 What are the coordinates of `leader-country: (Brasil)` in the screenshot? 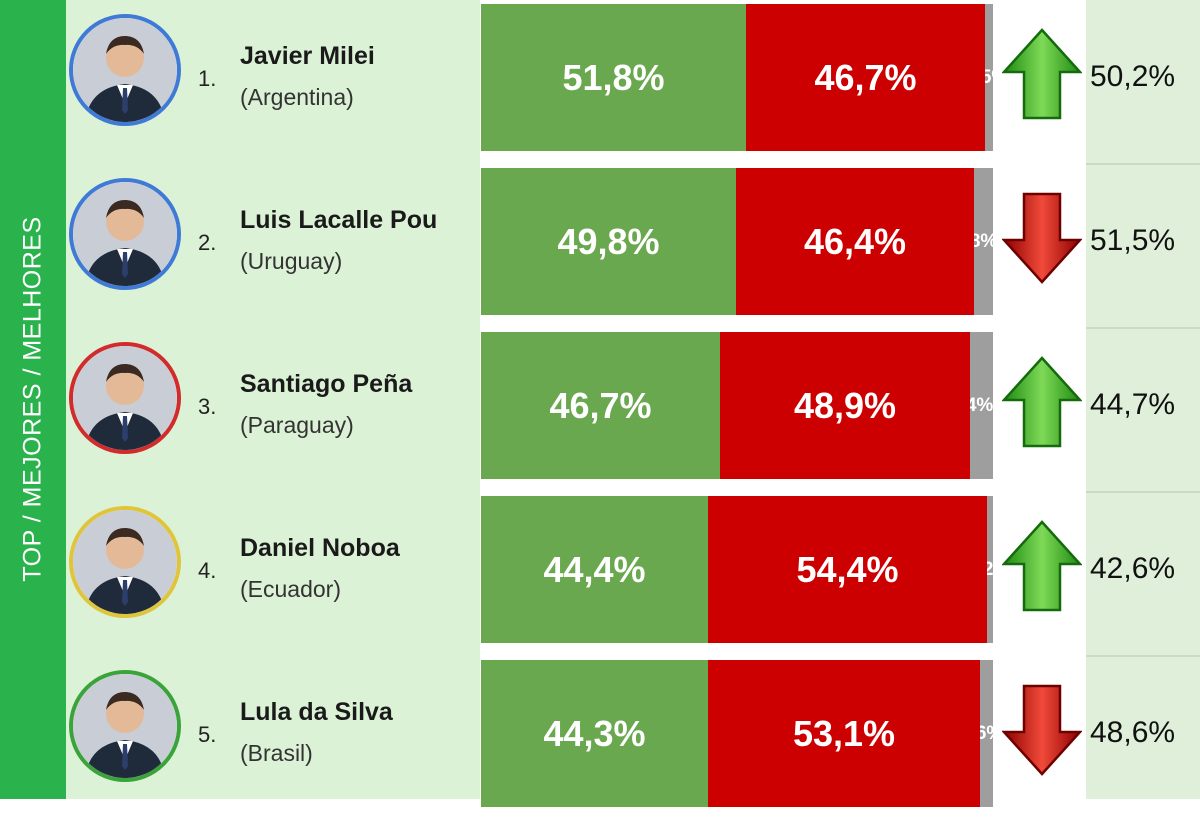 It's located at (276, 753).